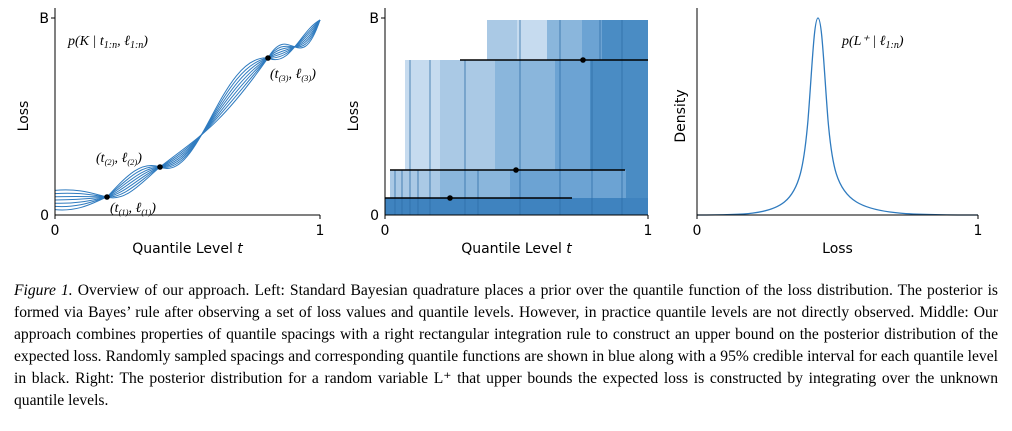 This screenshot has height=431, width=1012. I want to click on interval-points, so click(516, 129).